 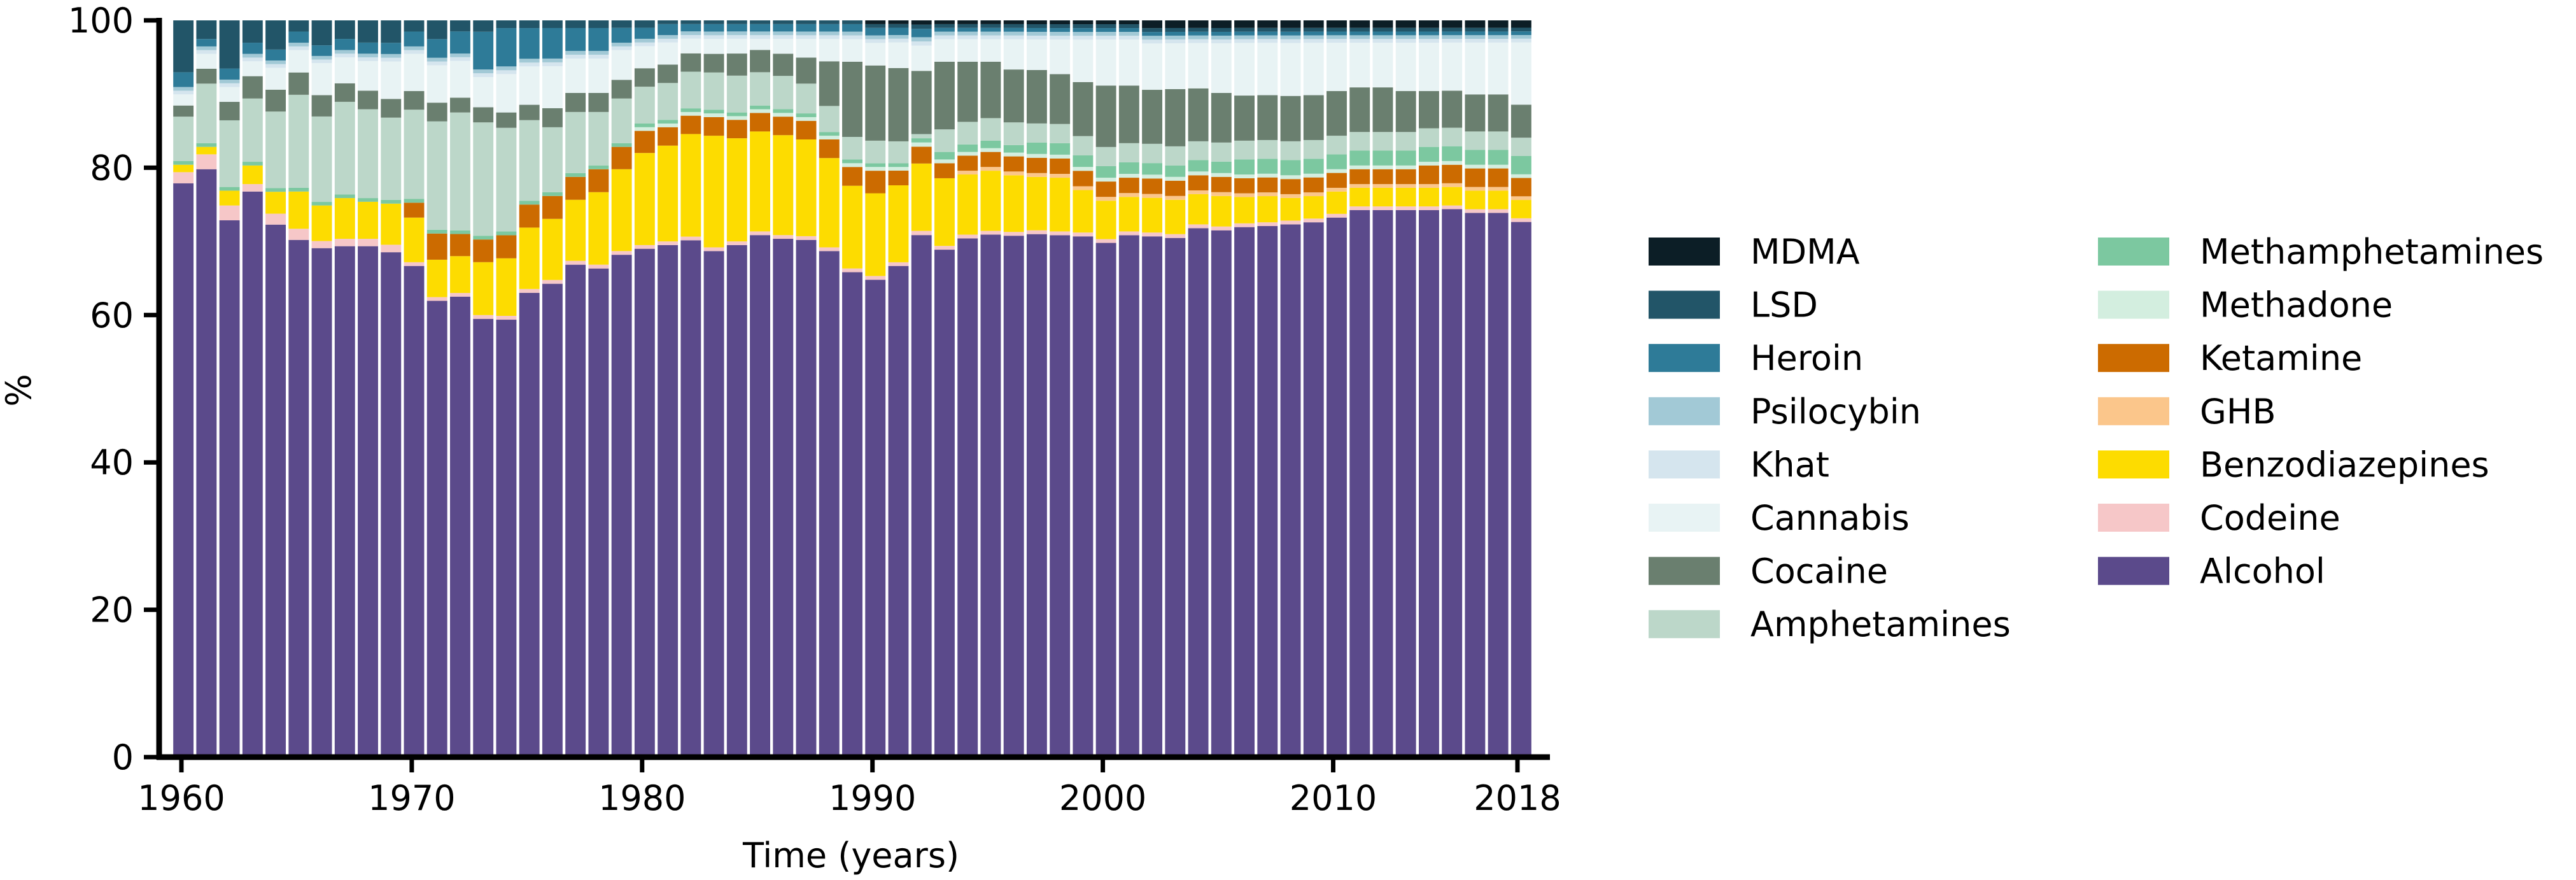 I want to click on bar-segment-cannabis-2003, so click(x=1176, y=66).